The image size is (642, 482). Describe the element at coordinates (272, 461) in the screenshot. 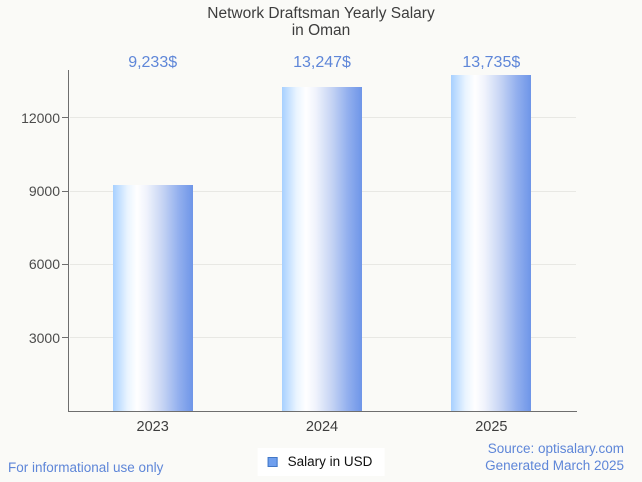

I see `legend-swatch-icon` at that location.